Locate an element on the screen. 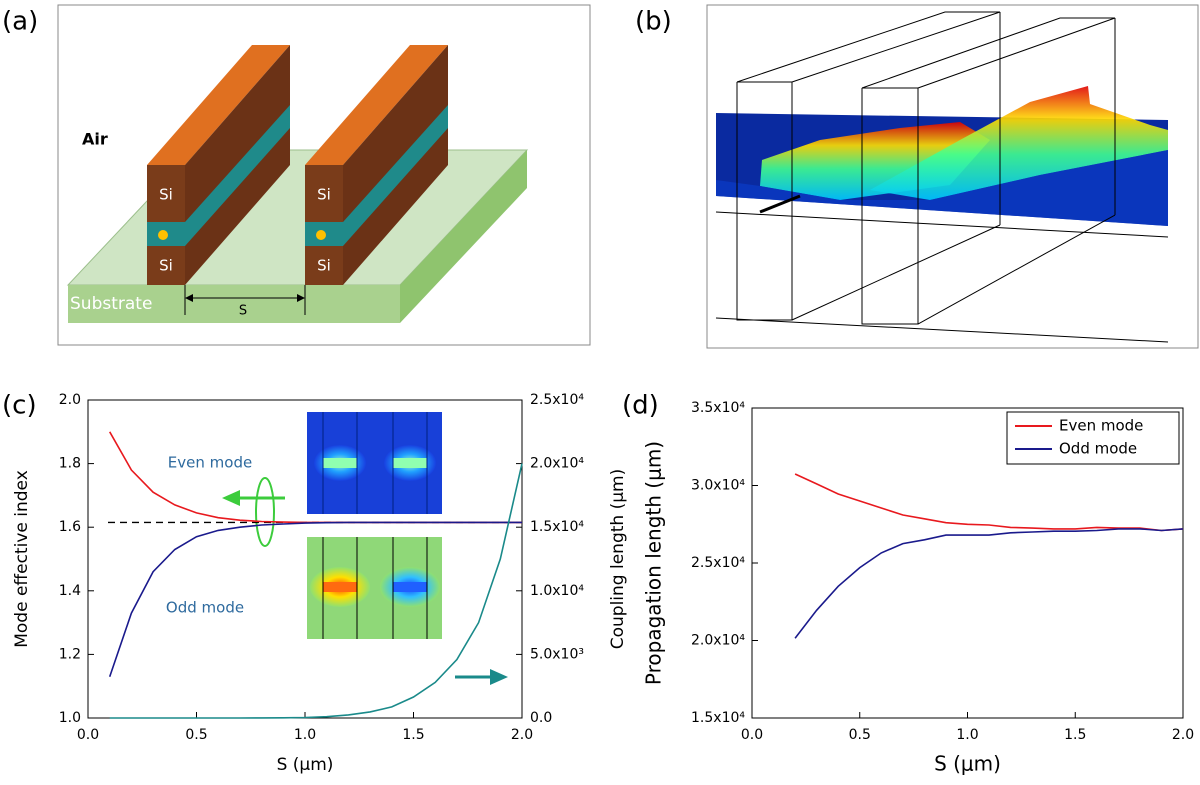 The image size is (1200, 785). spacing-label: S is located at coordinates (243, 311).